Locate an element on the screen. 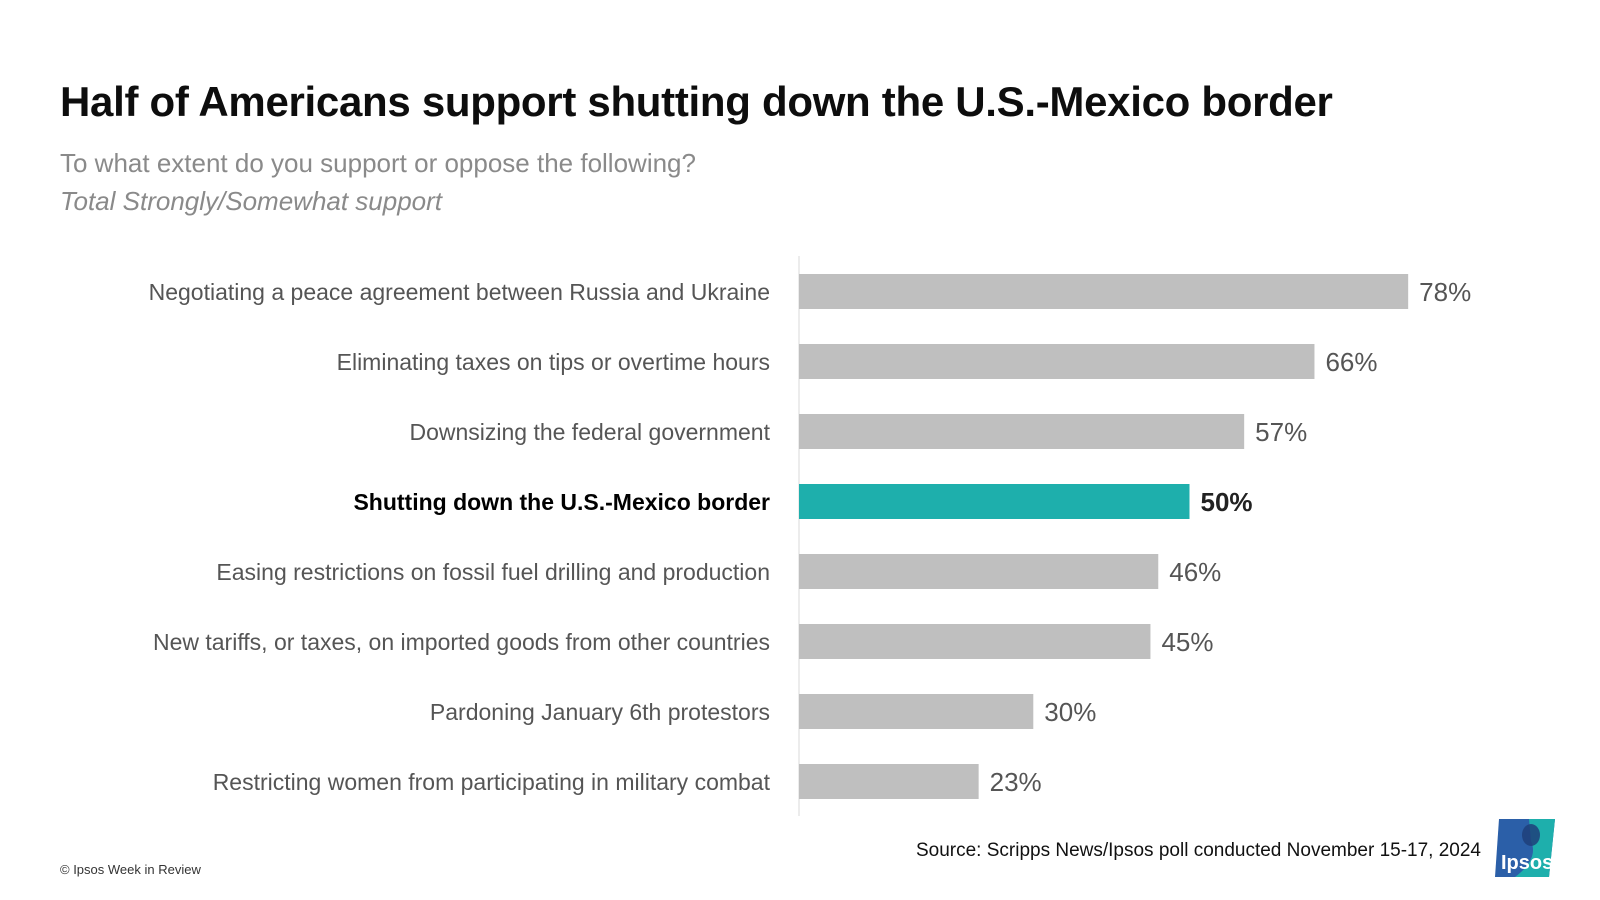 This screenshot has width=1600, height=900. logo-head-shape is located at coordinates (1531, 835).